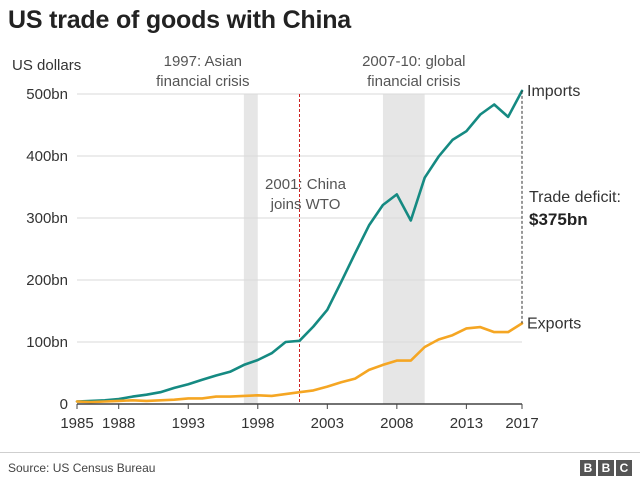 This screenshot has height=482, width=640. Describe the element at coordinates (413, 61) in the screenshot. I see `crisis-label: 2007-10: global` at that location.